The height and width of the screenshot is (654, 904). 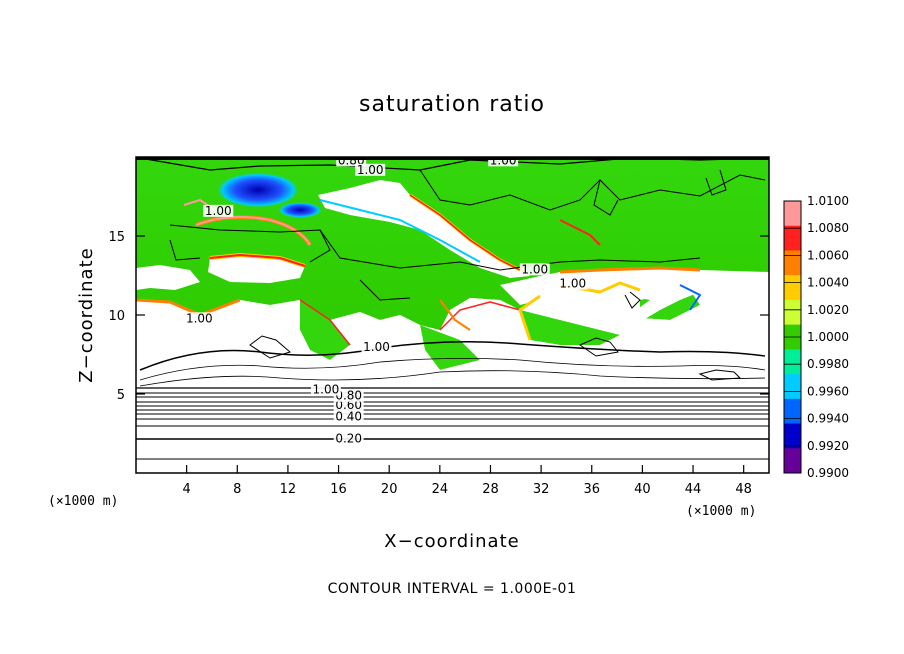 I want to click on supersaturation-rims, so click(x=418, y=269).